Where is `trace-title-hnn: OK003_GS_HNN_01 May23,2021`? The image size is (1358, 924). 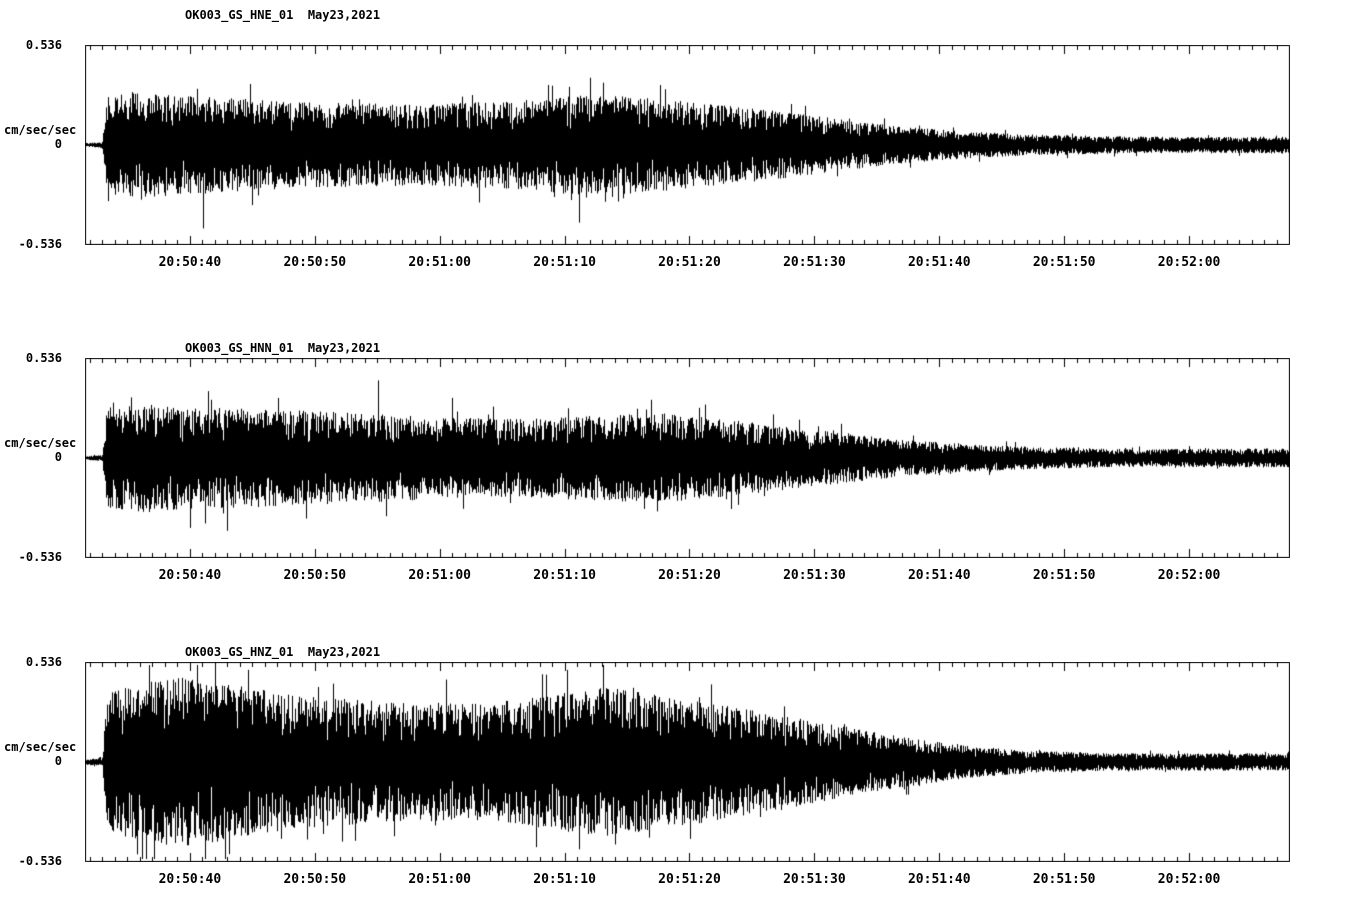 trace-title-hnn: OK003_GS_HNN_01 May23,2021 is located at coordinates (283, 348).